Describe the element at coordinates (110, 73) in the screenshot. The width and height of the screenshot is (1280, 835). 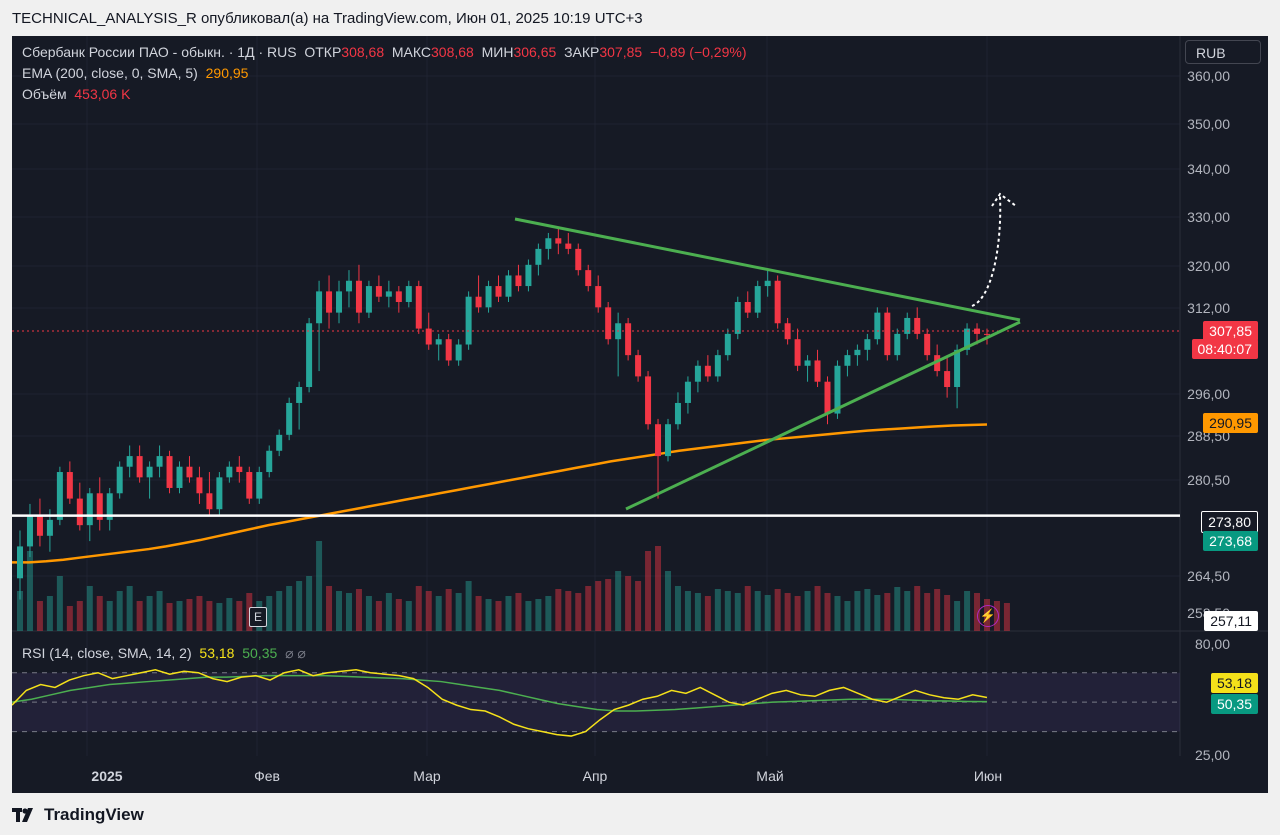
I see `ema-label: EMA (200, close, 0, SMA, 5)` at that location.